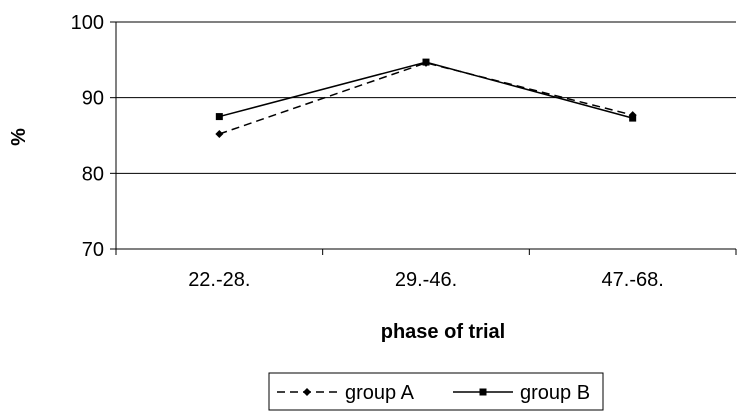 This screenshot has width=739, height=412. Describe the element at coordinates (426, 280) in the screenshot. I see `x-tick-label: 29.-46.` at that location.